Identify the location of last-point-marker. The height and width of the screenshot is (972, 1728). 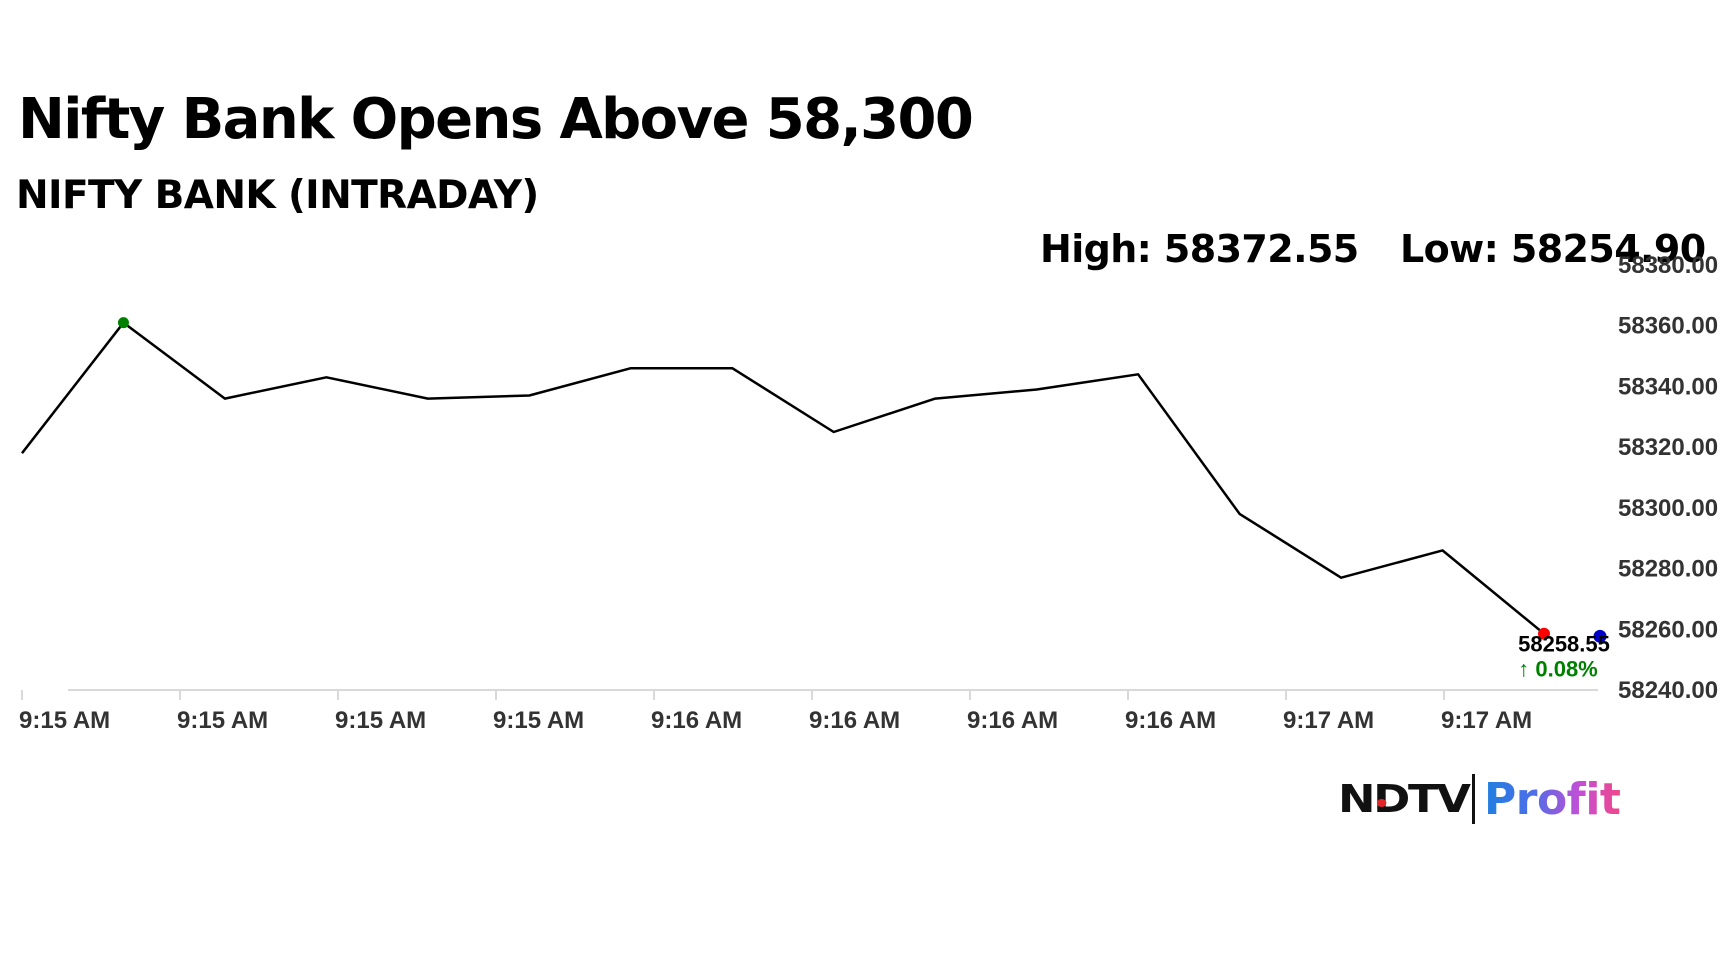
(1544, 633).